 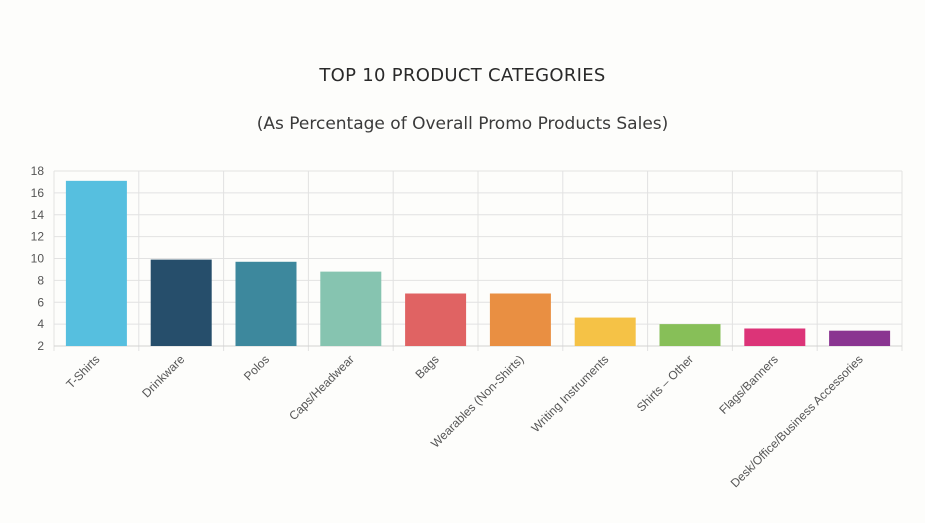 What do you see at coordinates (775, 337) in the screenshot?
I see `bar-flags-banners` at bounding box center [775, 337].